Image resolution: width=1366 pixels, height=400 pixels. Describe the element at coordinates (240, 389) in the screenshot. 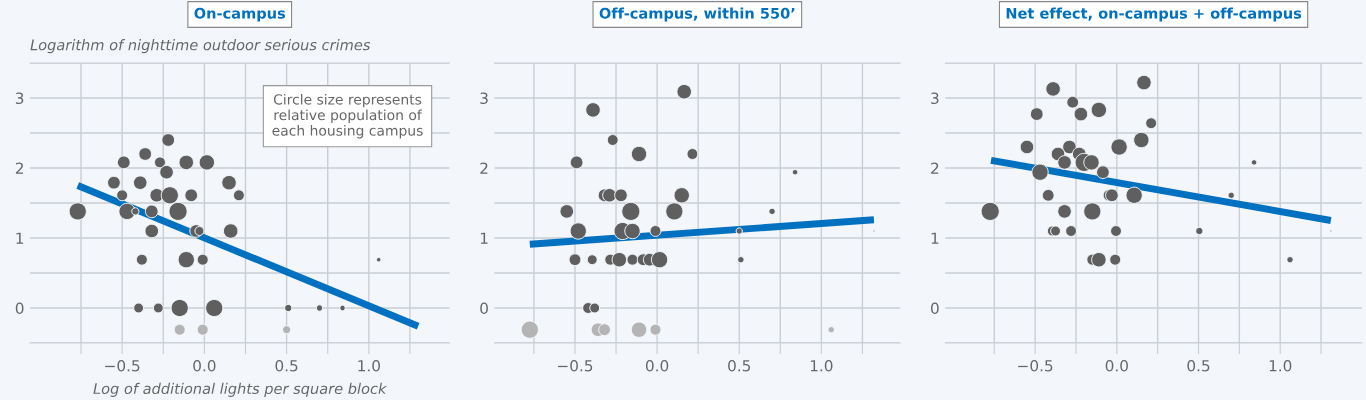

I see `x-axis-title: Log of additional lights per square block` at that location.